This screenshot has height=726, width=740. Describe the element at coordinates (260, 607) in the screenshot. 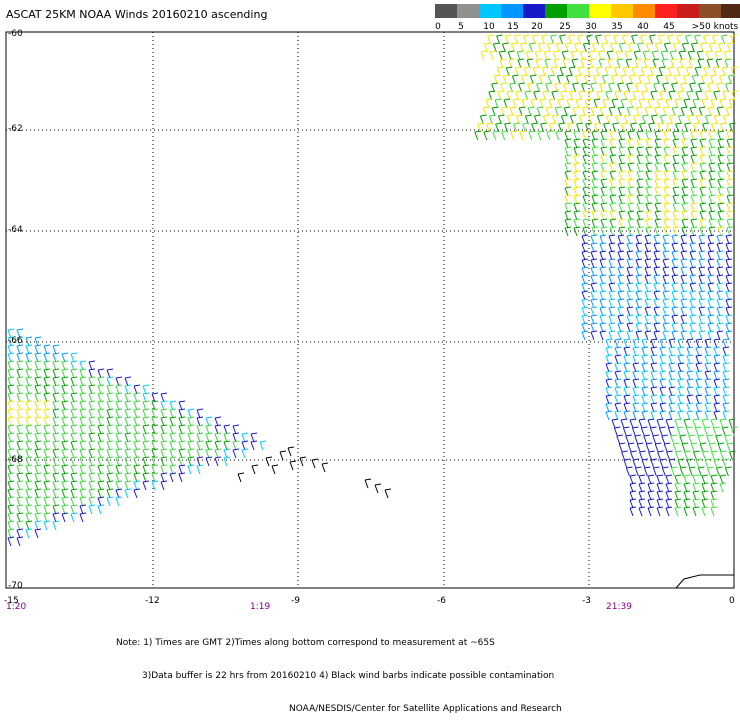

I see `pass-time-label: 1:19` at that location.